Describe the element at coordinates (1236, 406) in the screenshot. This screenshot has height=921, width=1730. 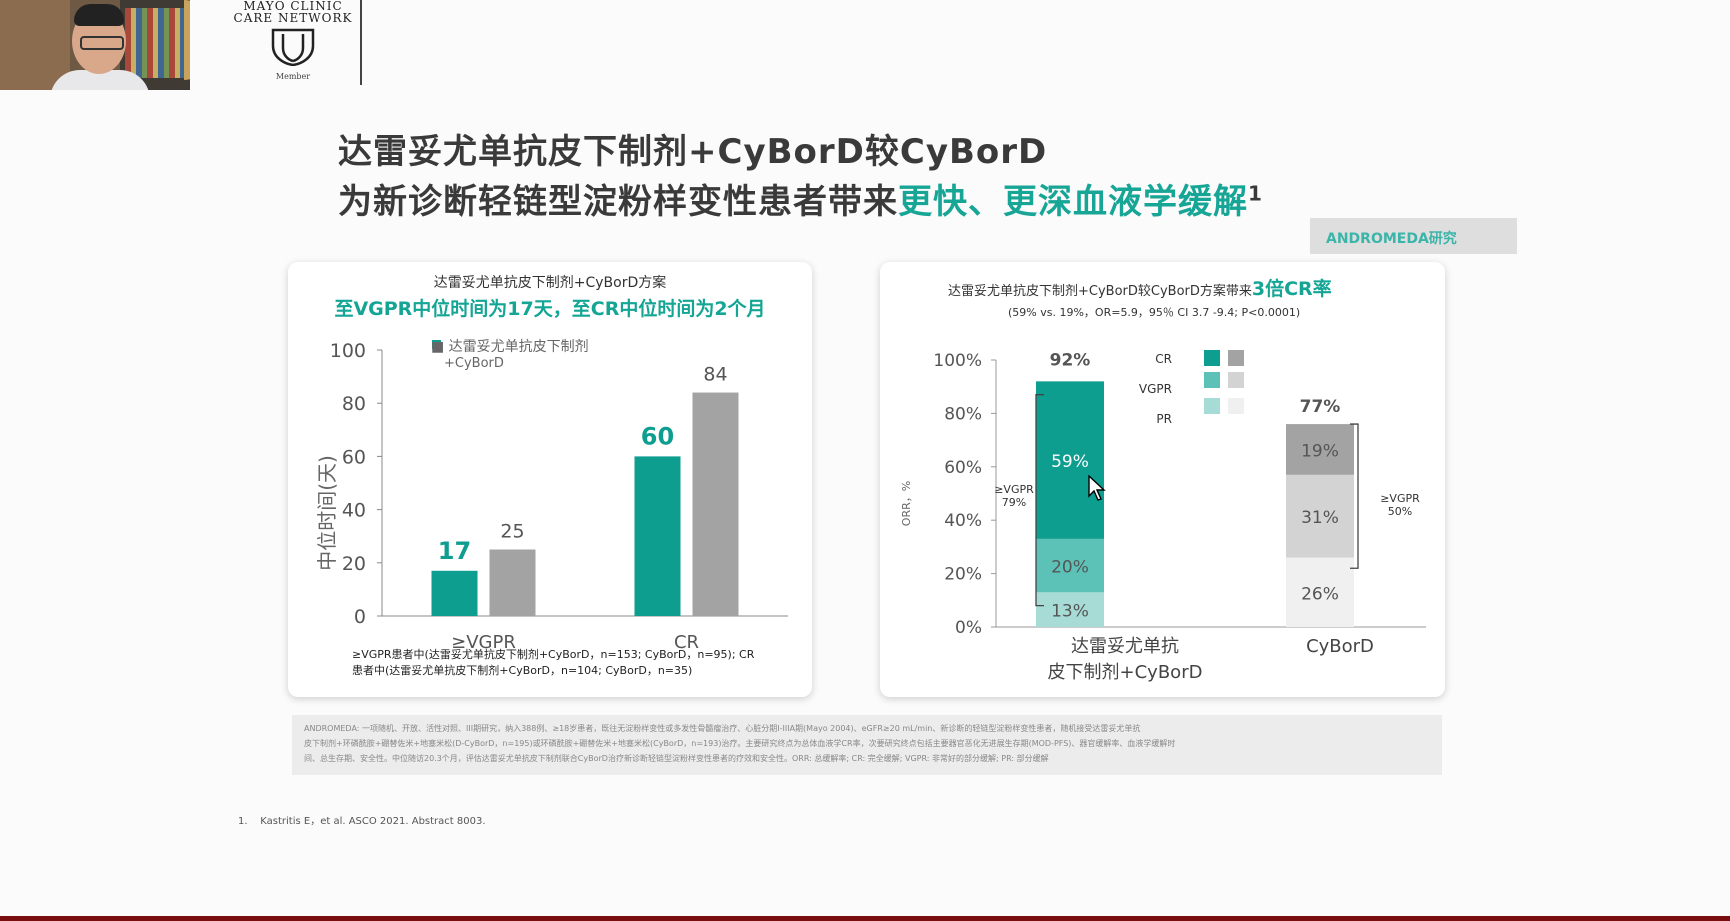
I see `legend-swatch-pr-grey` at that location.